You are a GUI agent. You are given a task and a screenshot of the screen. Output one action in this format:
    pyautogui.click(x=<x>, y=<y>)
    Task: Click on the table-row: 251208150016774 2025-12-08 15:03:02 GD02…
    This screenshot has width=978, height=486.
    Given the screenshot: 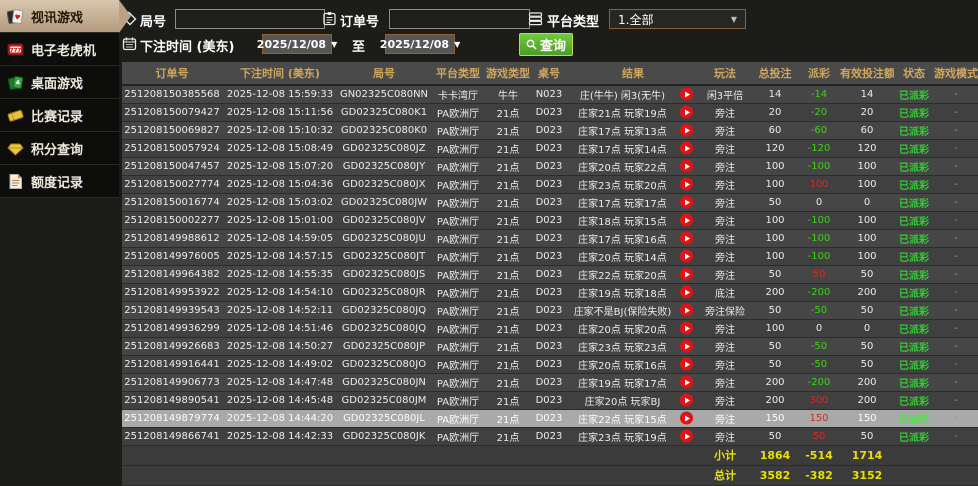 What is the action you would take?
    pyautogui.click(x=550, y=202)
    